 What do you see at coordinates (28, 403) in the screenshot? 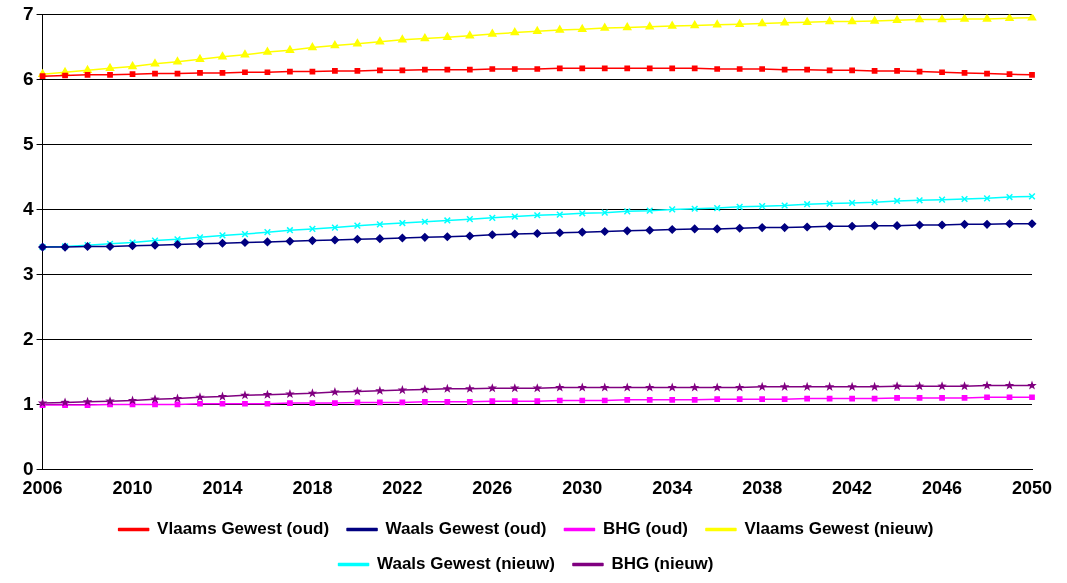
I see `y-tick-label: 1` at bounding box center [28, 403].